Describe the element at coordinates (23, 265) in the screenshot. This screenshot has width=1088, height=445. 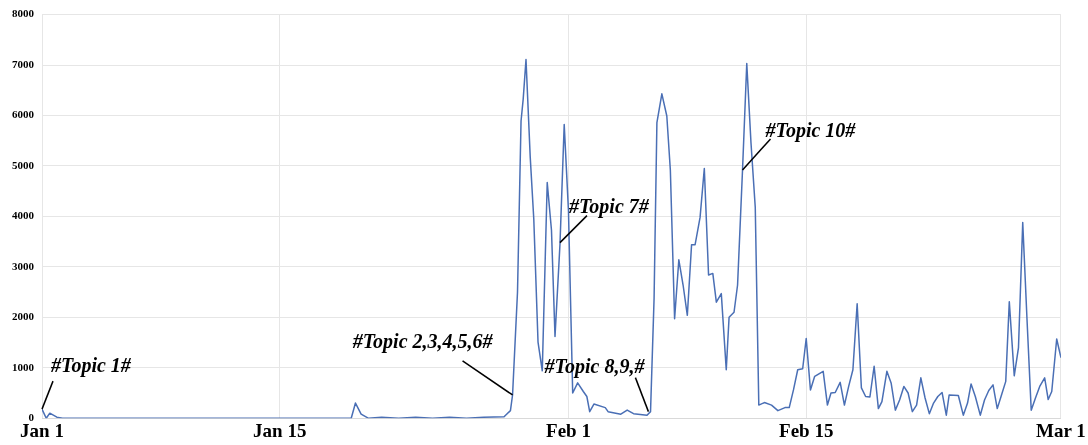
I see `y-tick-label: 3000` at that location.